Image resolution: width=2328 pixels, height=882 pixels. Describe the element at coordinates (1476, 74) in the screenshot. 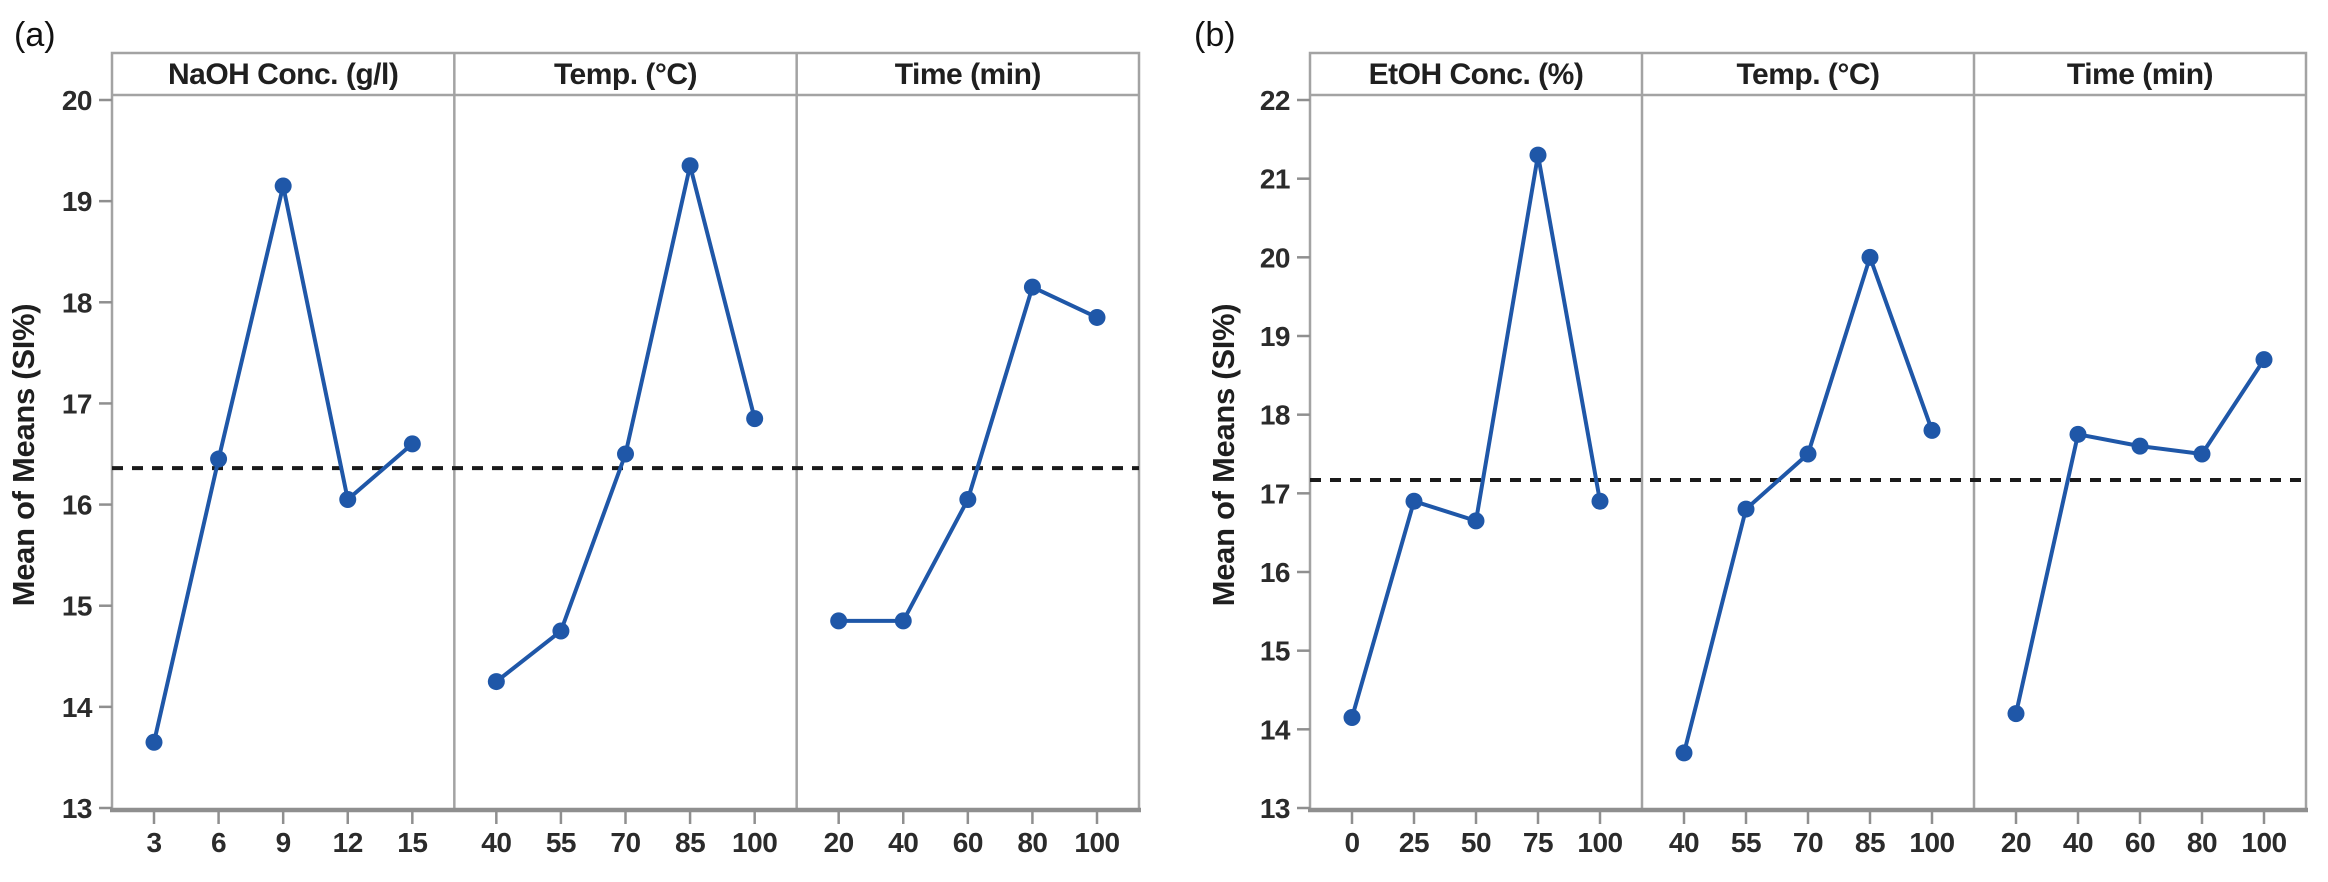

I see `panel-header-label: EtOH Conc. (%)` at that location.